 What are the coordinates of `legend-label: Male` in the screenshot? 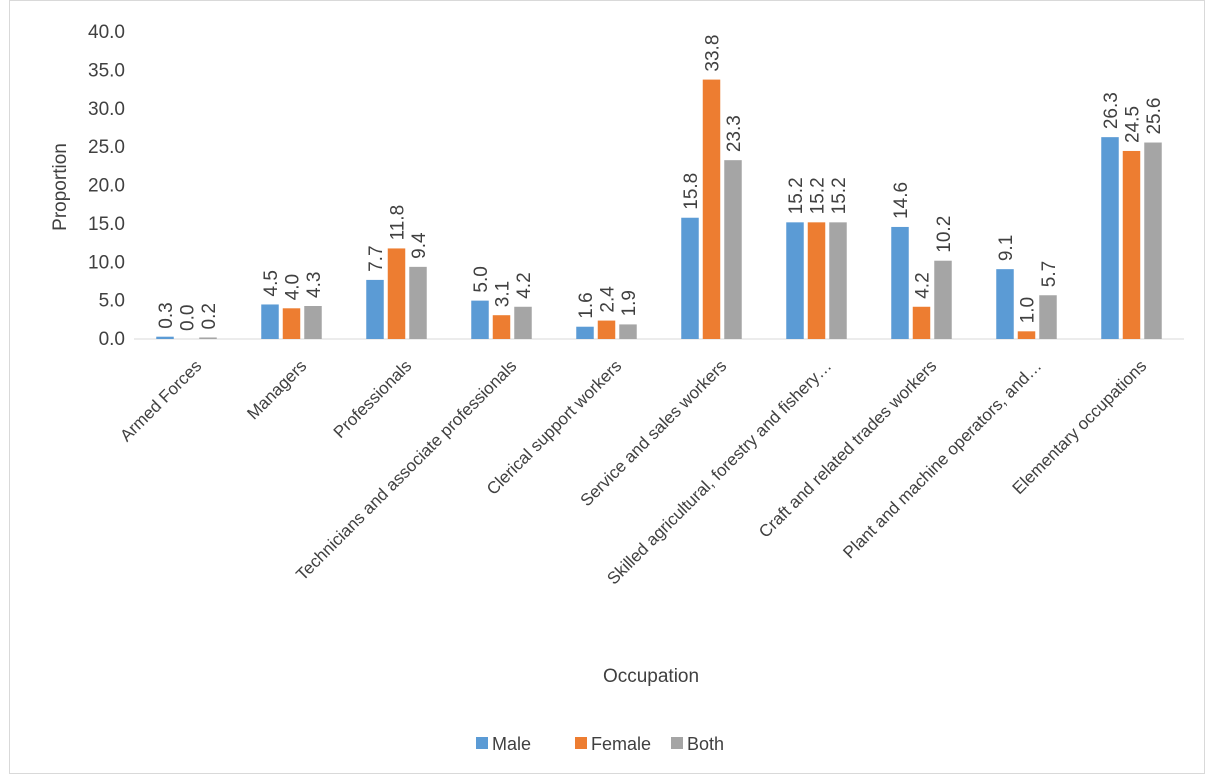 It's located at (511, 744).